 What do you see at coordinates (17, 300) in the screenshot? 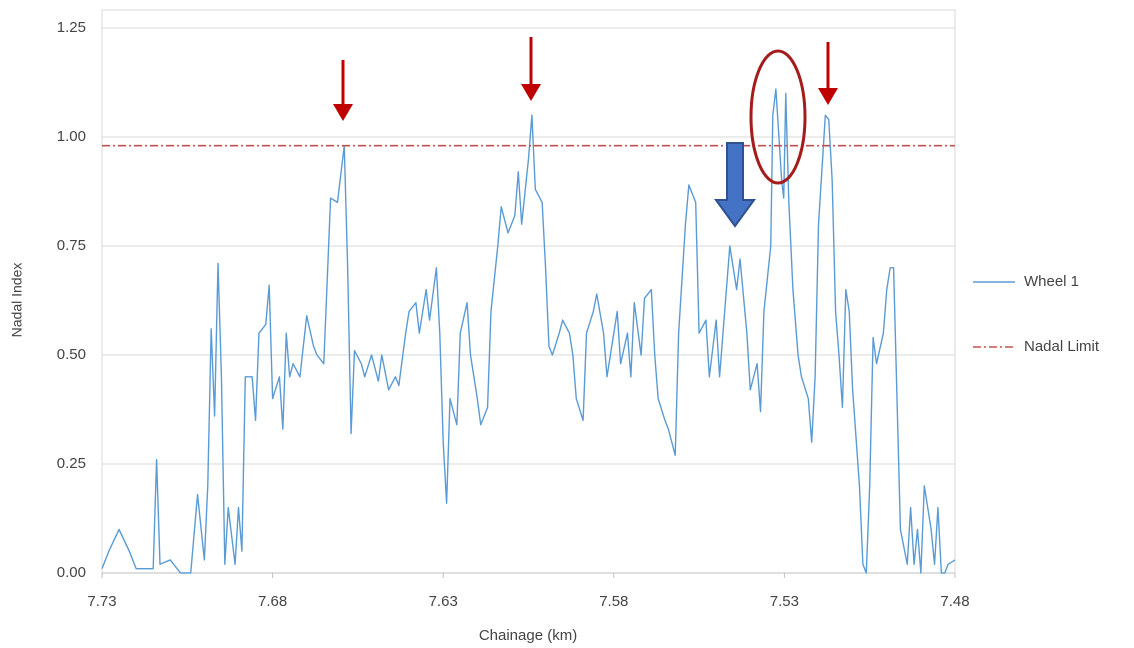
I see `y-axis-title: Nadal Index` at bounding box center [17, 300].